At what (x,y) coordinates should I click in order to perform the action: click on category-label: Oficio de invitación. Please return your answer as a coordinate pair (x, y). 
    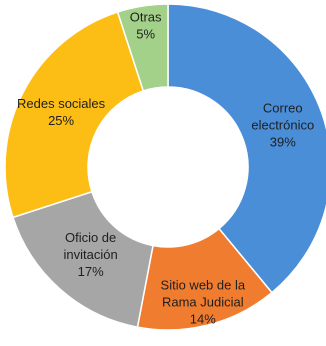
    Looking at the image, I should click on (91, 246).